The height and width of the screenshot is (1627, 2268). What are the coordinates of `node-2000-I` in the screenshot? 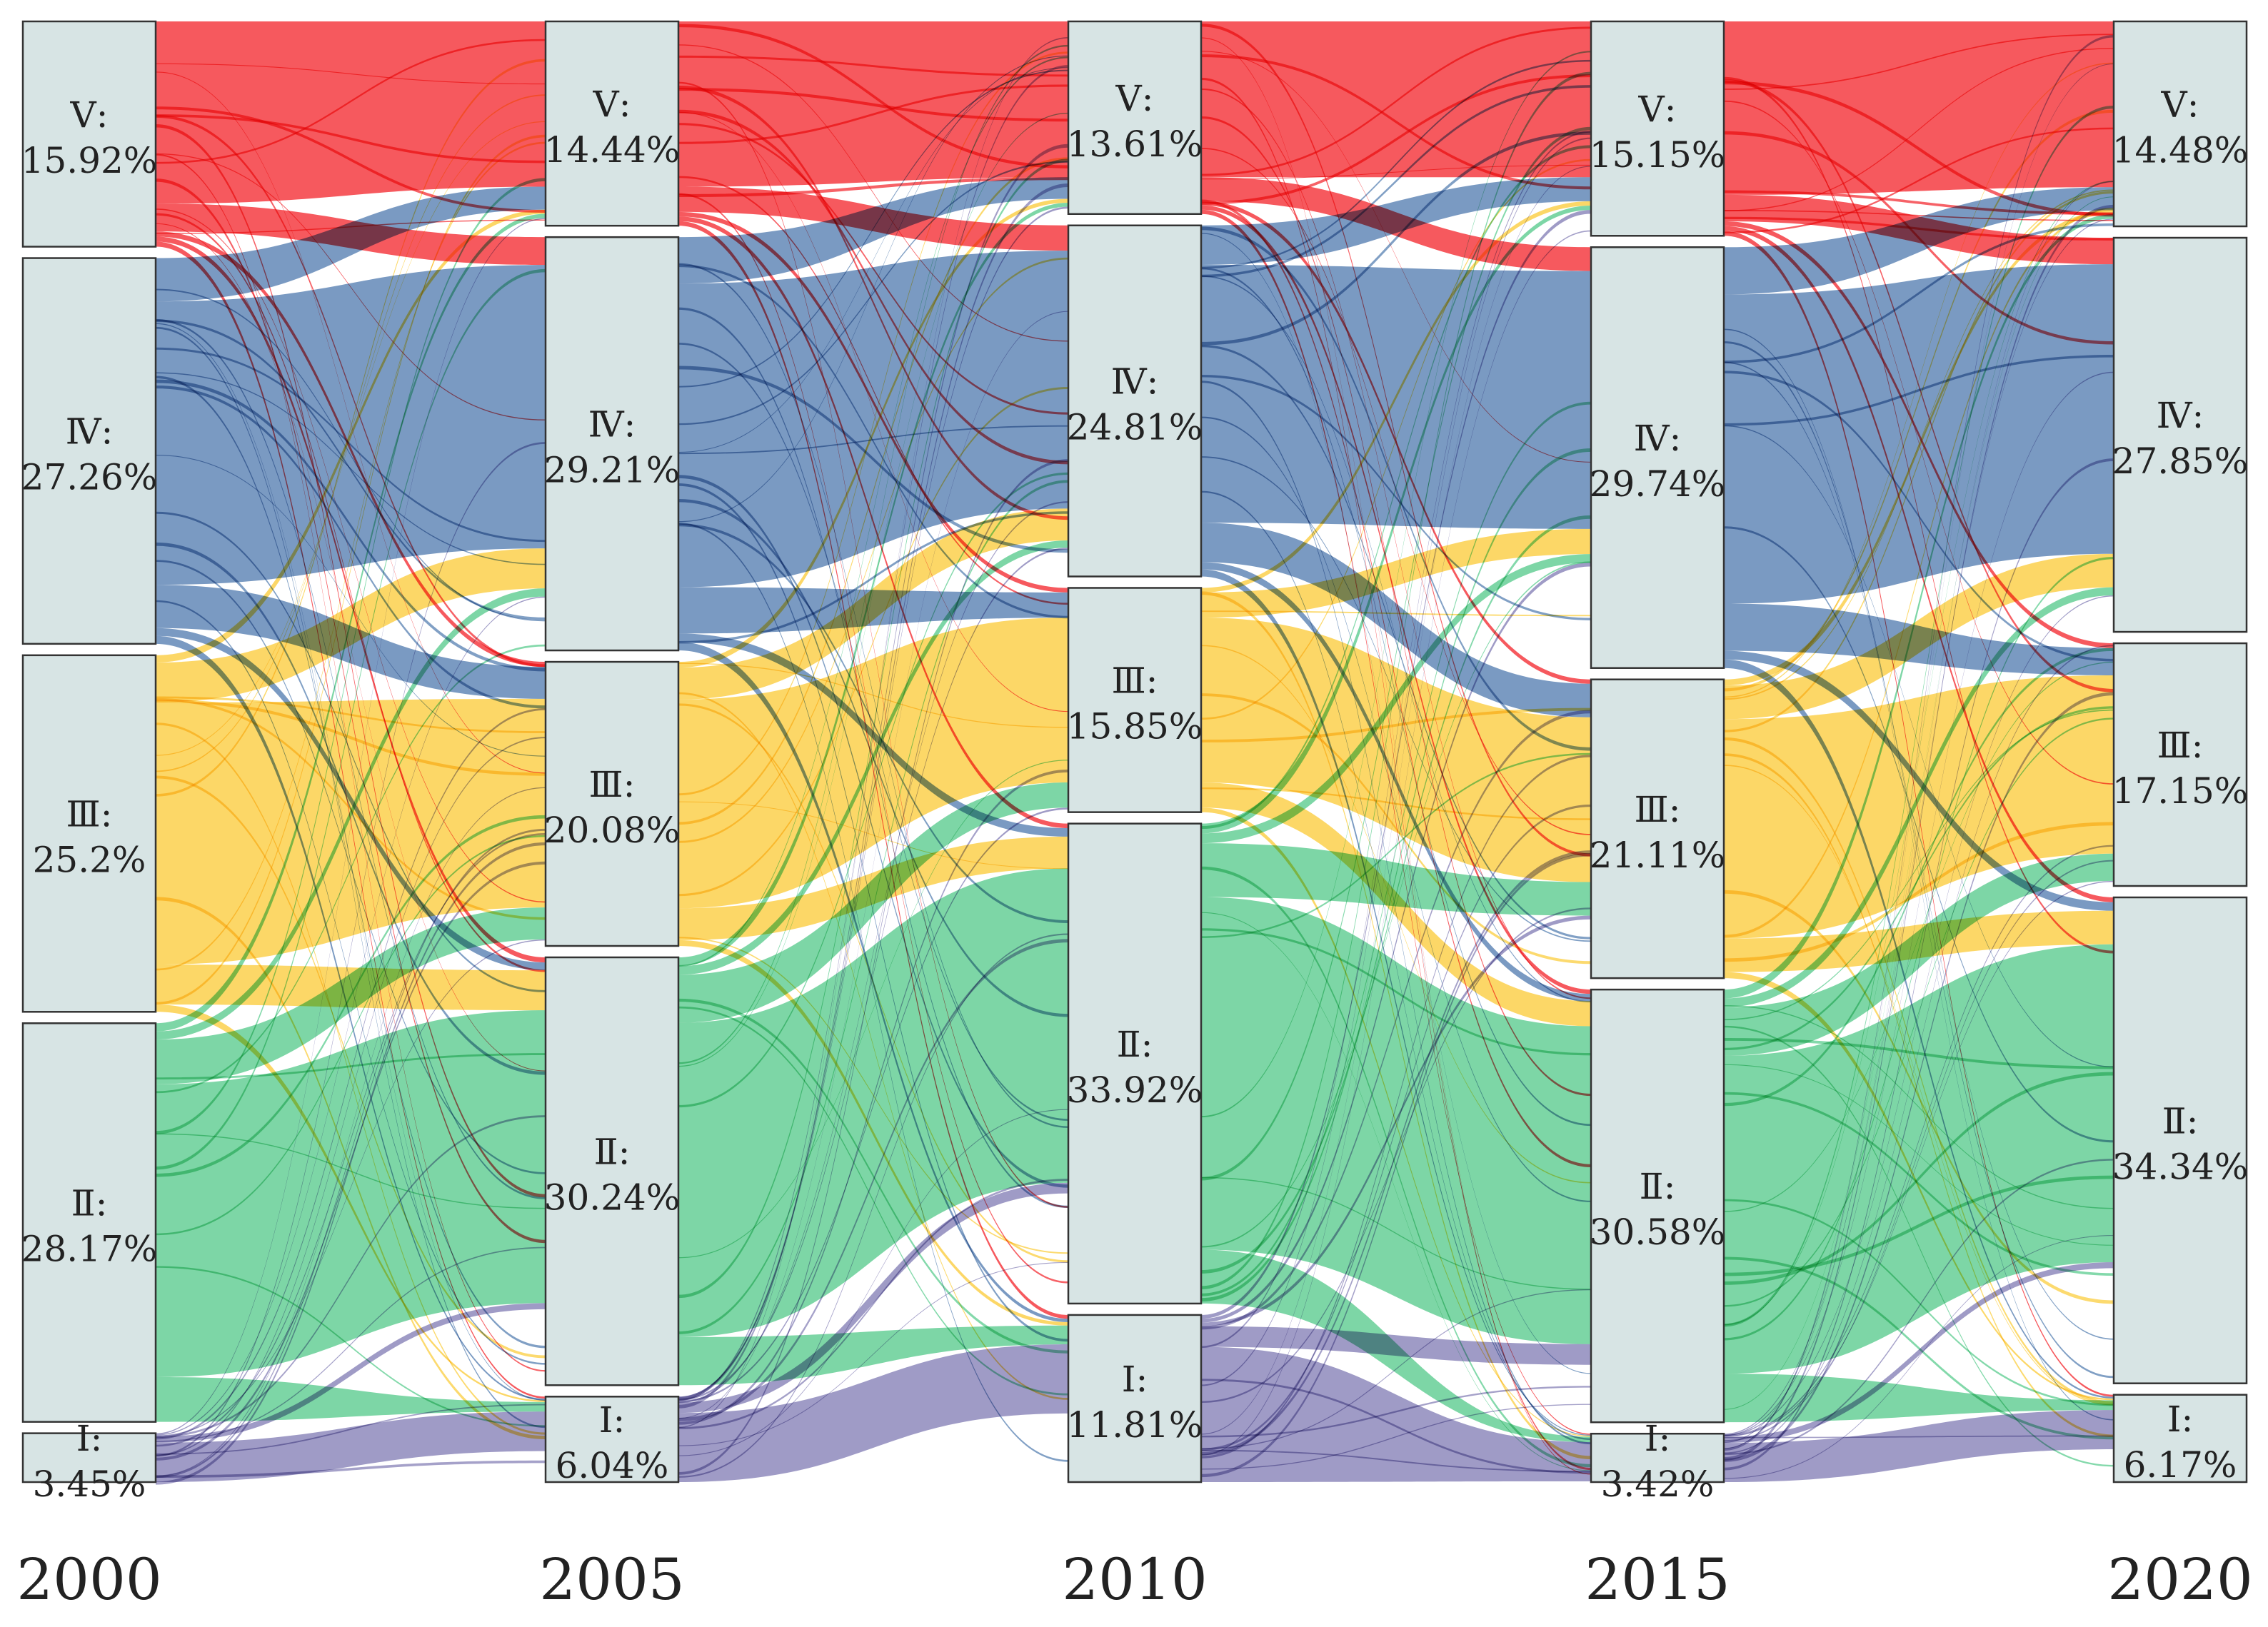 It's located at (89, 1458).